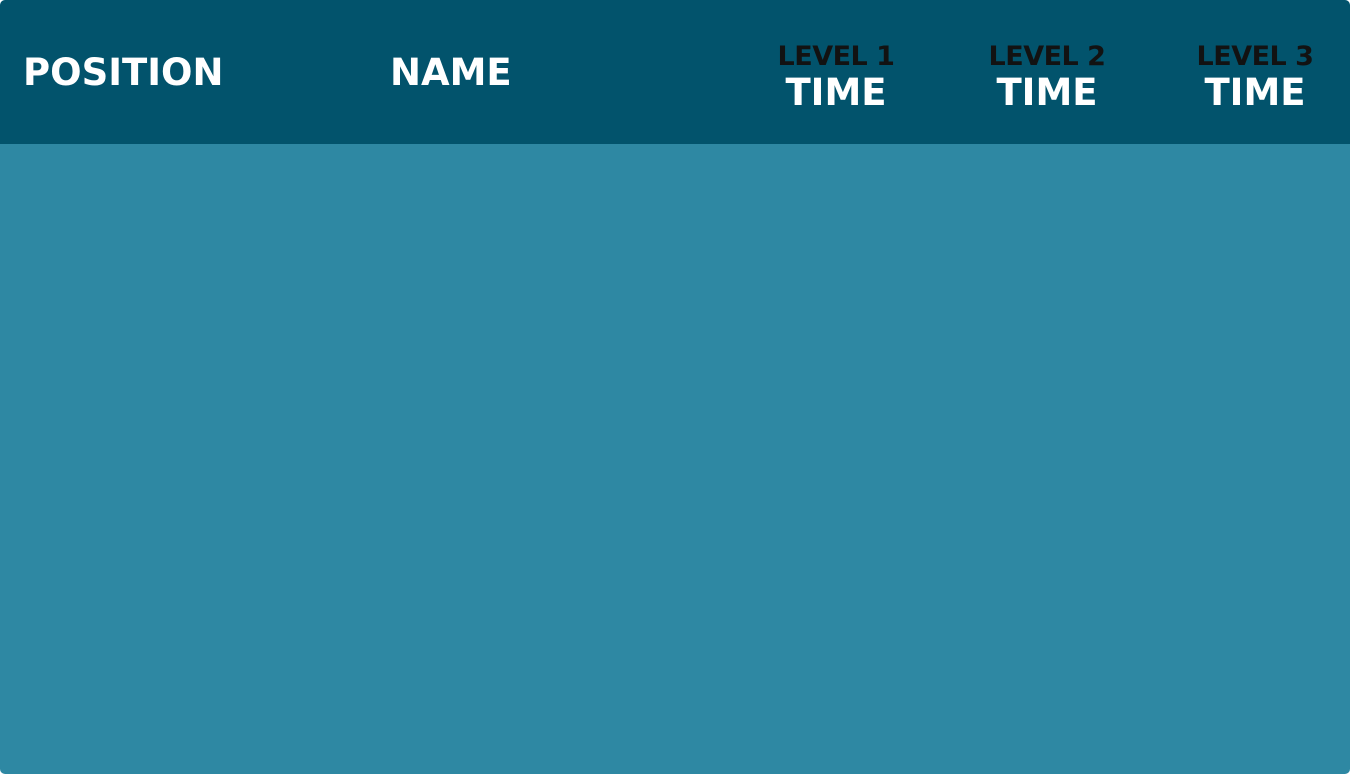  Describe the element at coordinates (1255, 92) in the screenshot. I see `level-3-time-label: TIME` at that location.